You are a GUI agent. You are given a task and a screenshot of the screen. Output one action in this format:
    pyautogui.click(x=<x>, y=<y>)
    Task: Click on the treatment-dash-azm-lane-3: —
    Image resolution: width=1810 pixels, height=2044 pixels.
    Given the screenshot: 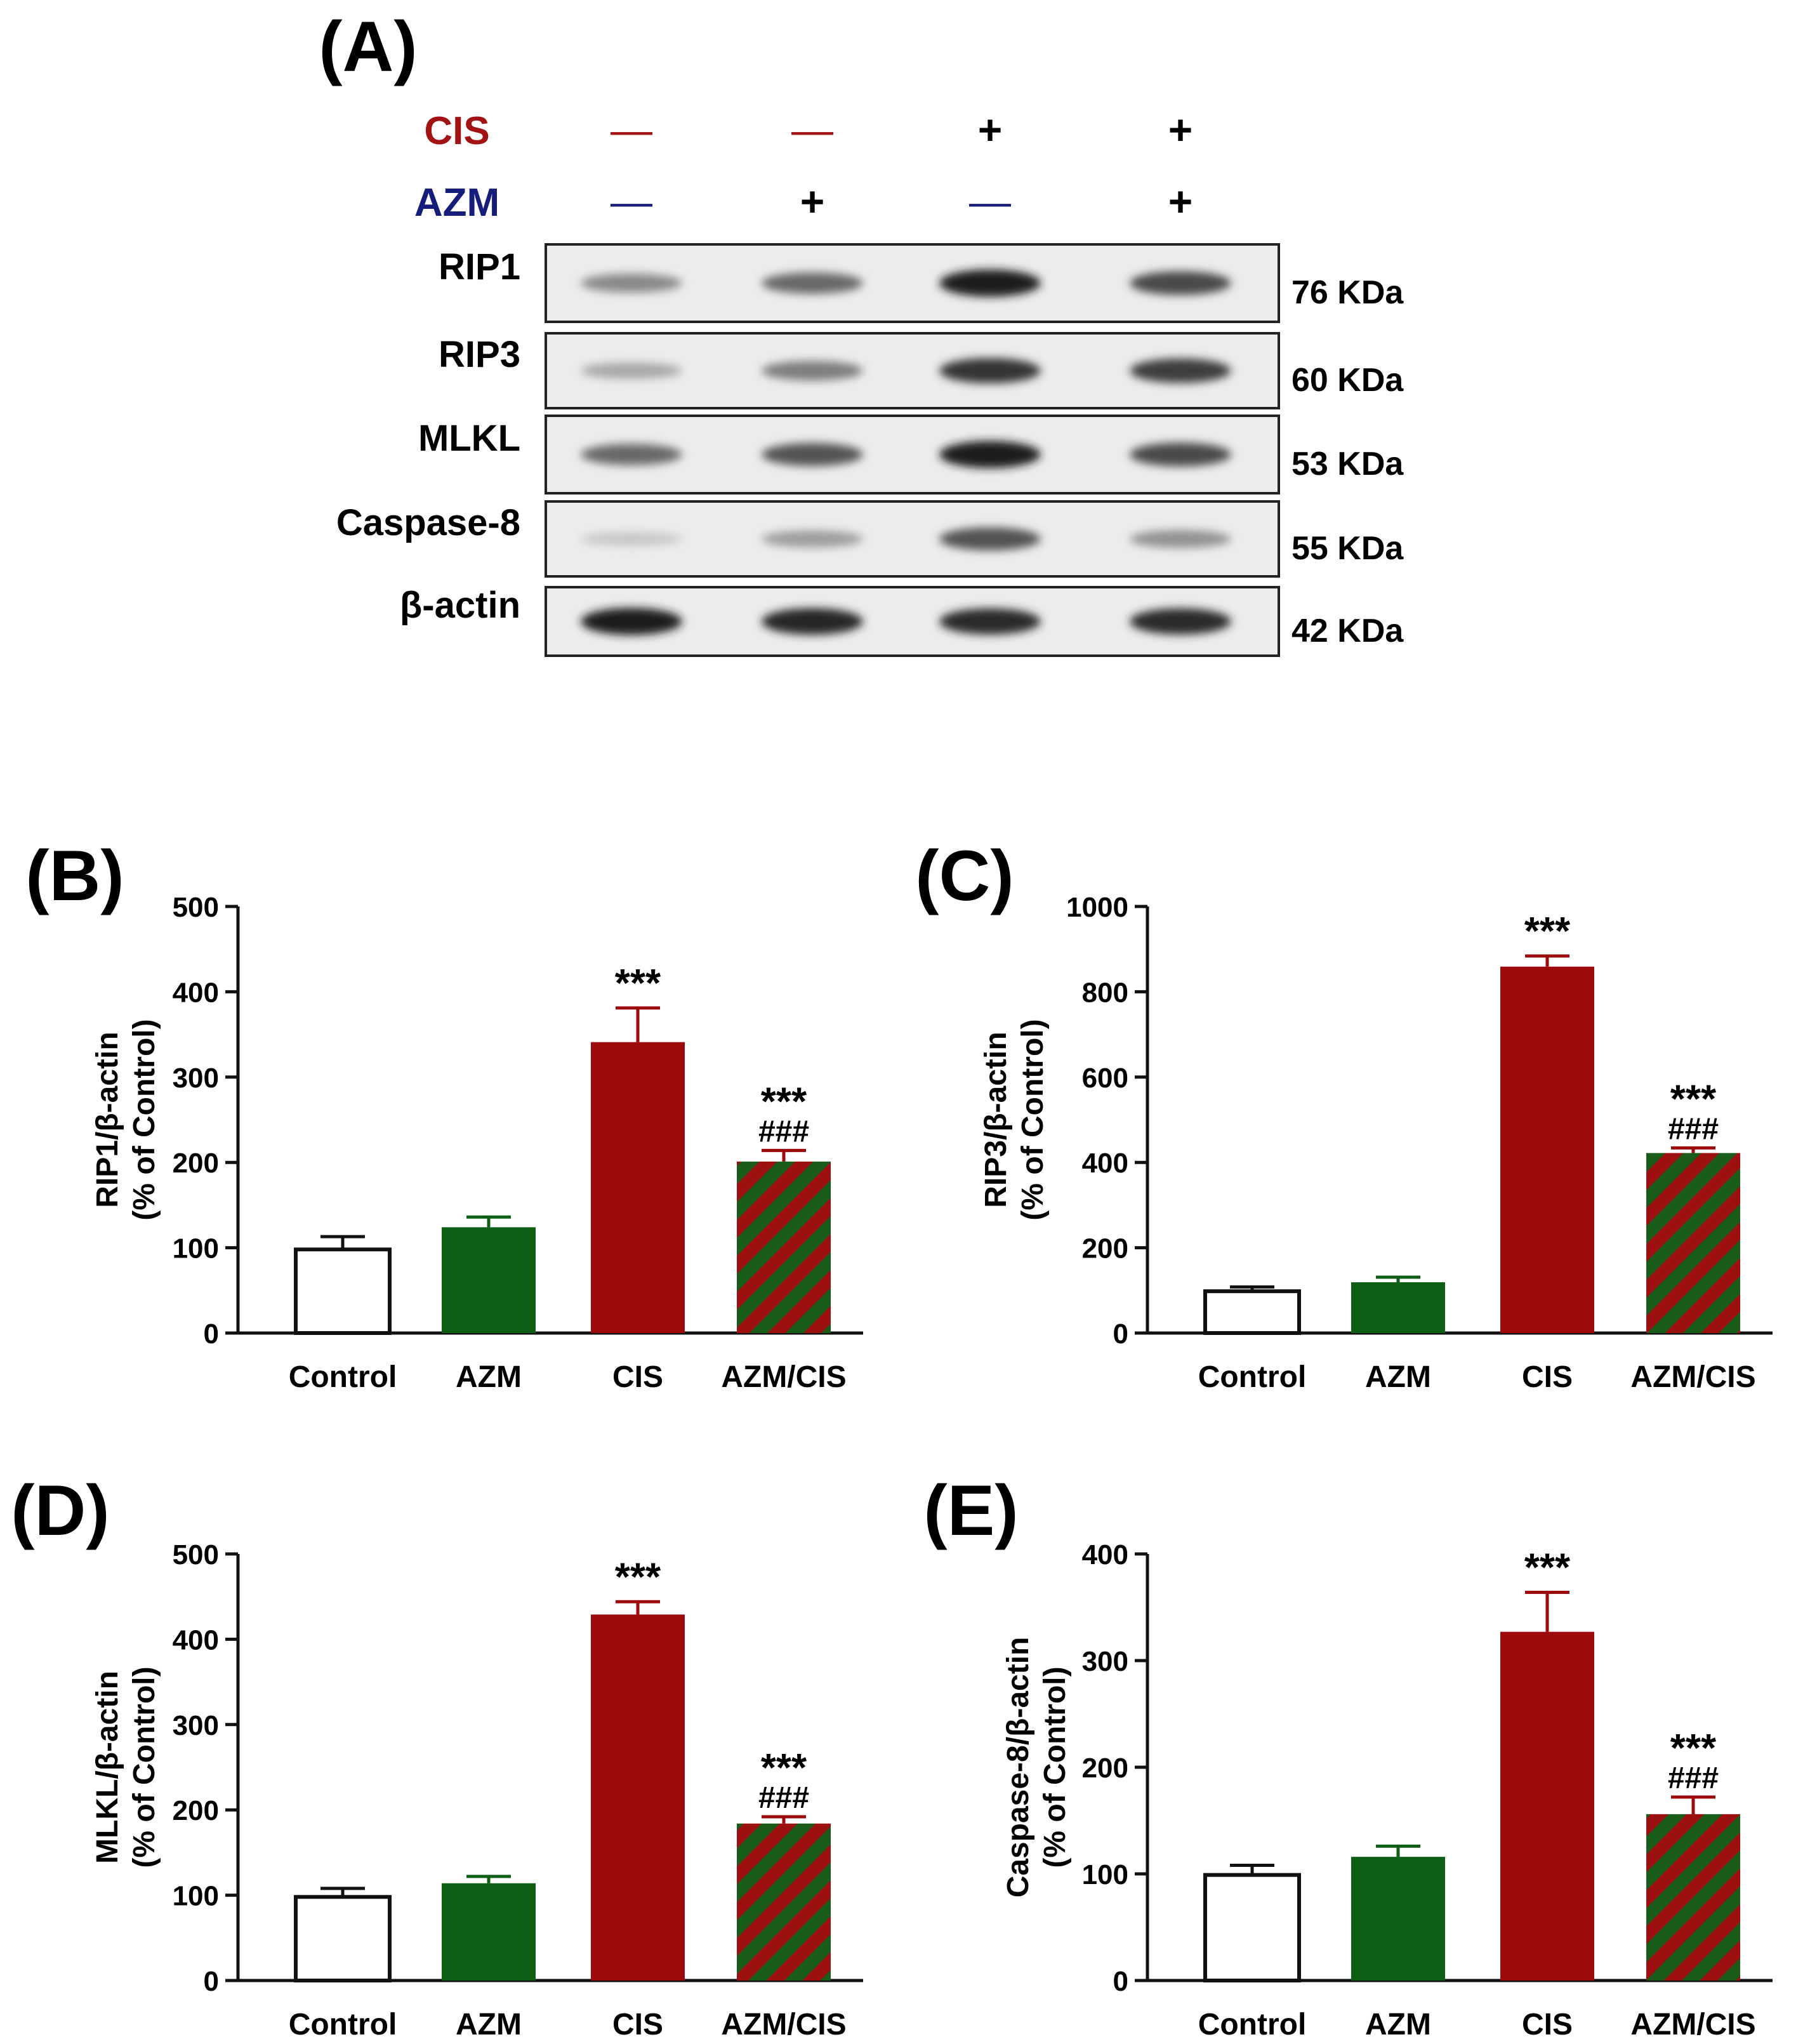 What is the action you would take?
    pyautogui.click(x=990, y=202)
    